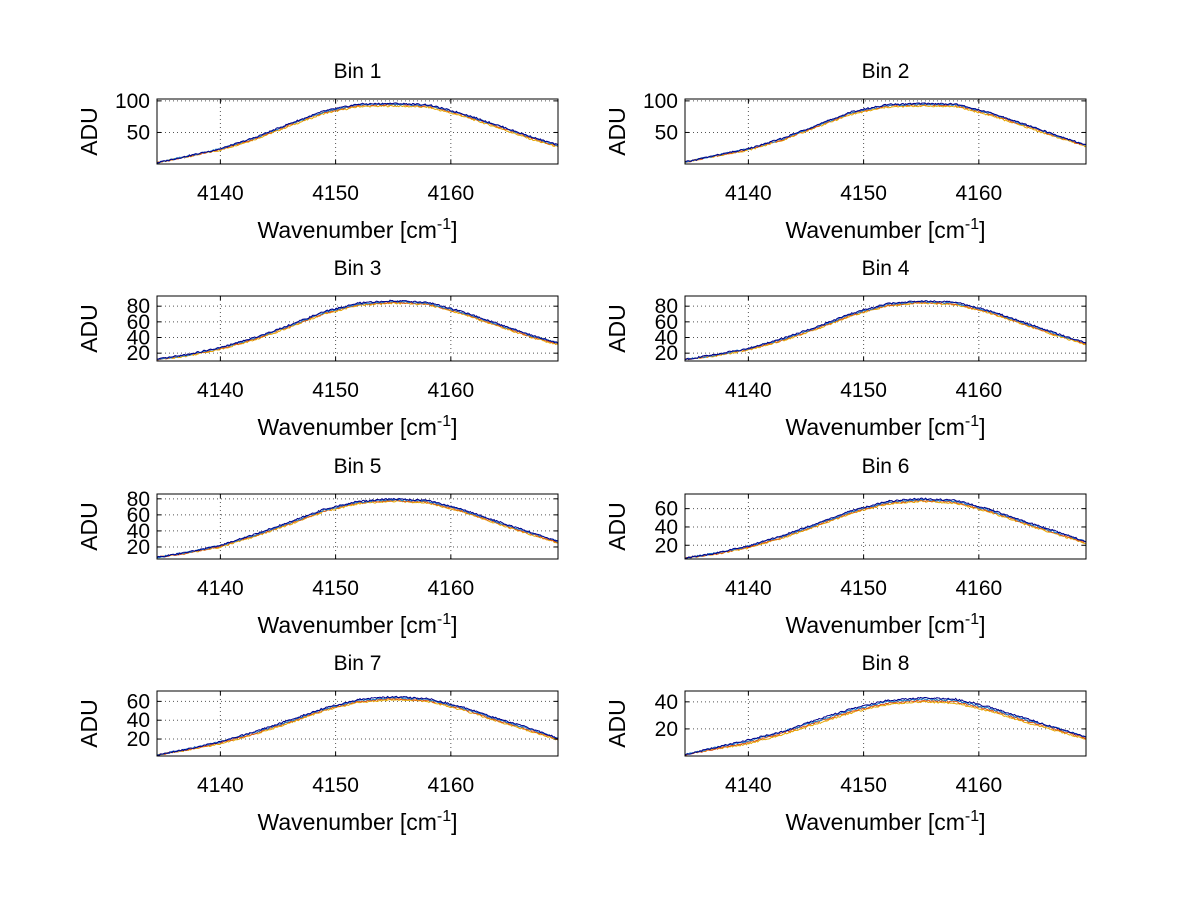  What do you see at coordinates (666, 132) in the screenshot?
I see `y-tick-label: 50` at bounding box center [666, 132].